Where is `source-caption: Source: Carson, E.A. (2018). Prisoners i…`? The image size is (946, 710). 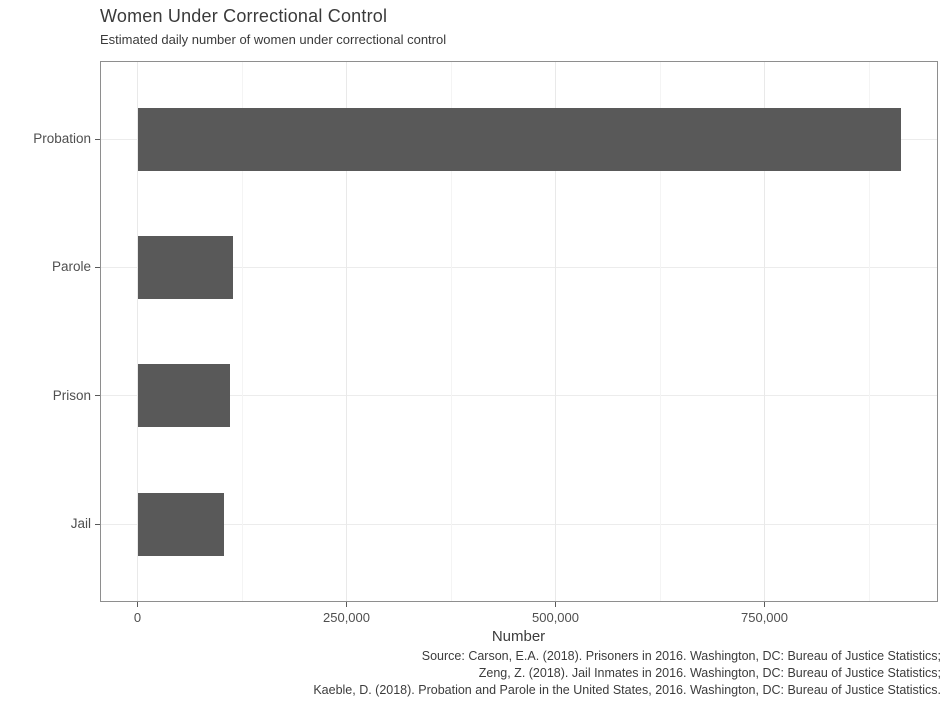 source-caption: Source: Carson, E.A. (2018). Prisoners i… is located at coordinates (470, 673).